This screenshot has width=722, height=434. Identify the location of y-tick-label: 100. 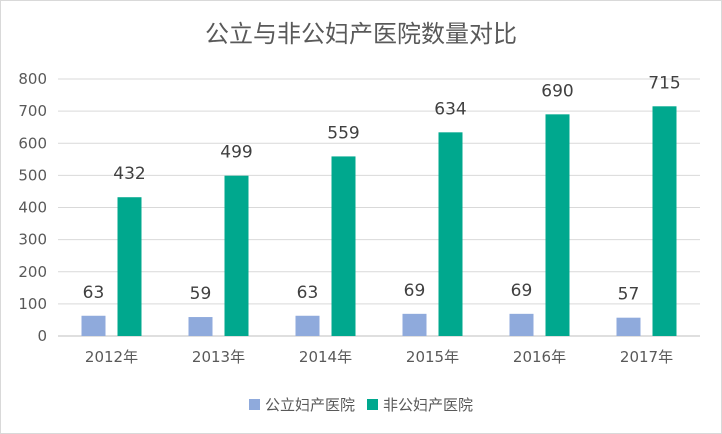
(32, 304).